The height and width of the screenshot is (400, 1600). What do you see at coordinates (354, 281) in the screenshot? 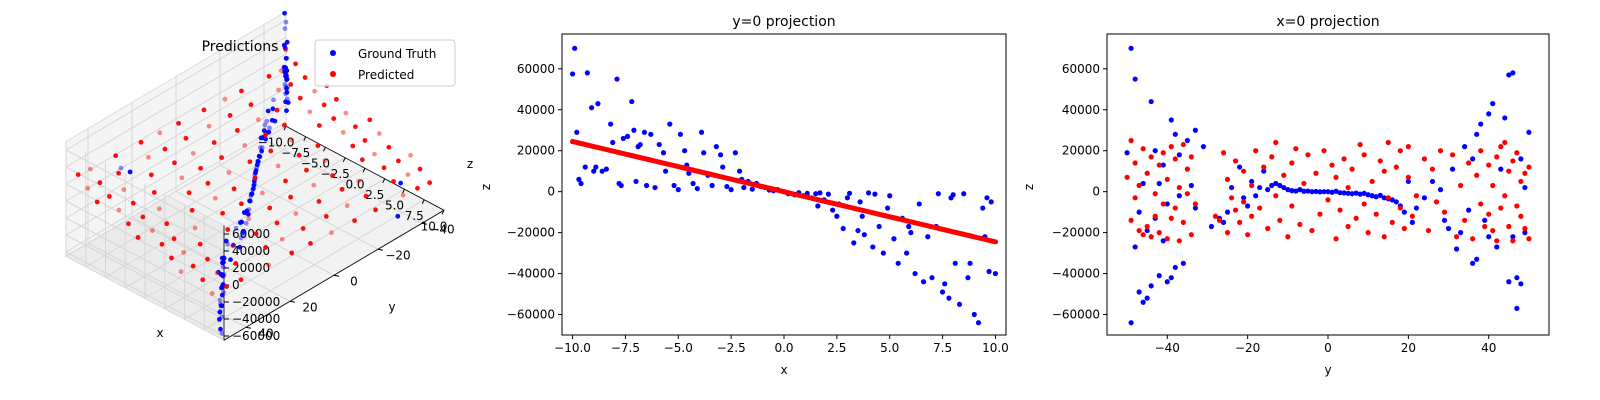
I see `y-tick-label-3d: 0` at bounding box center [354, 281].